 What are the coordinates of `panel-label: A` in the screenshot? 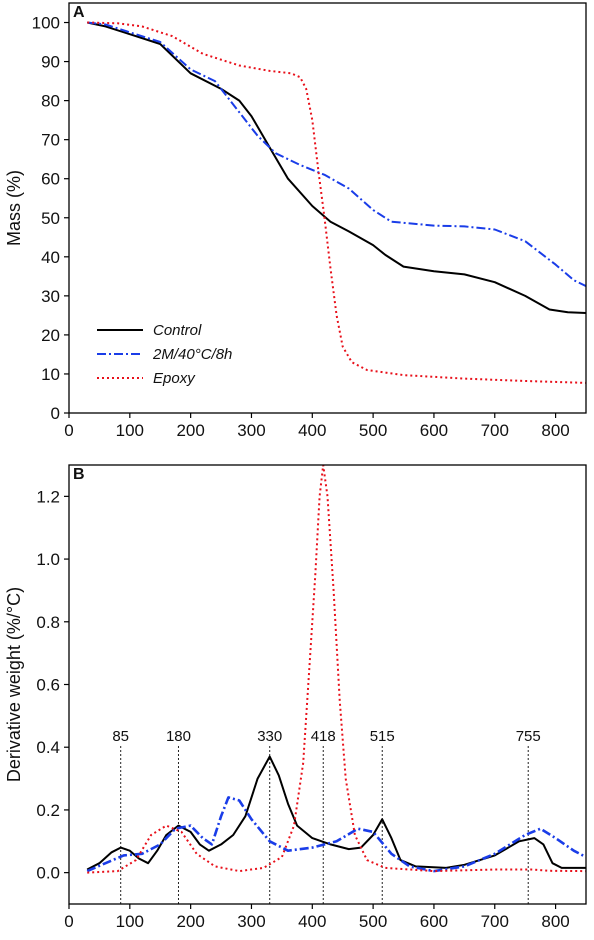 It's located at (79, 12).